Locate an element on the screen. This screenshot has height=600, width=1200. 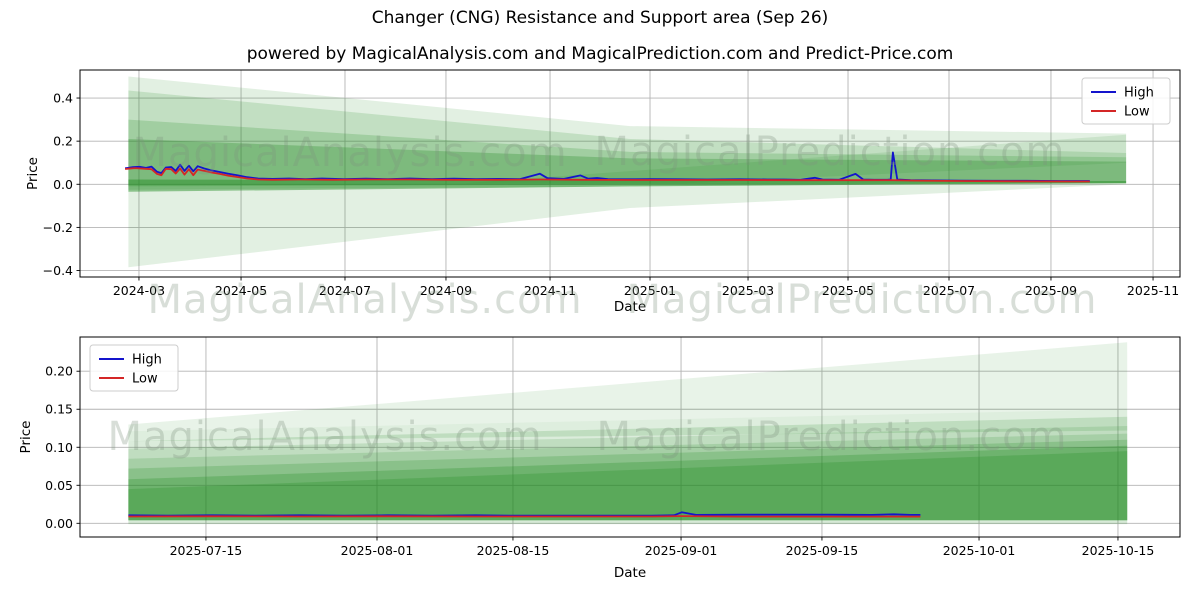
x-tick-label: 2025-05 is located at coordinates (848, 290).